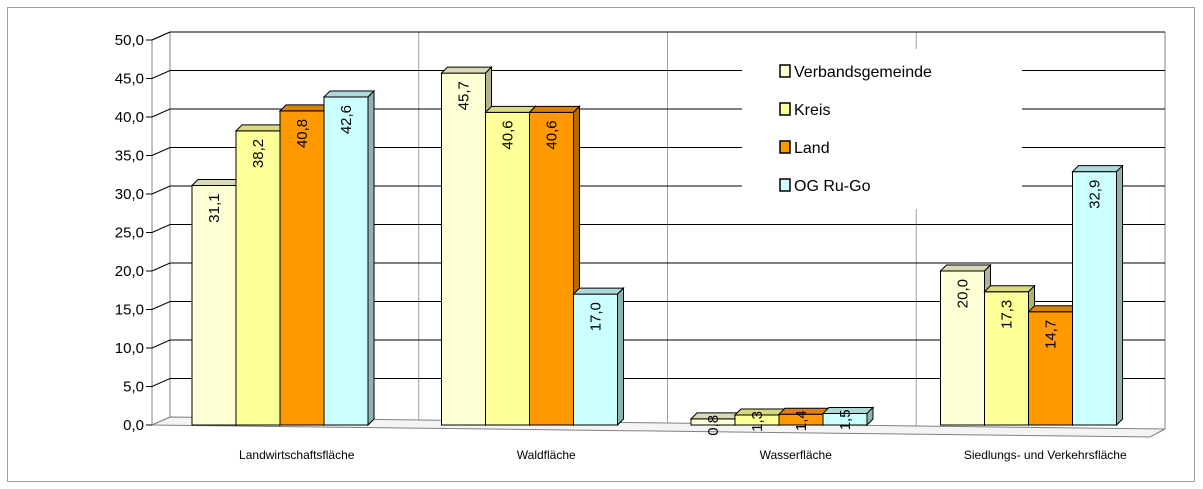 This screenshot has width=1203, height=489. Describe the element at coordinates (1097, 295) in the screenshot. I see `bar: 32,9` at that location.